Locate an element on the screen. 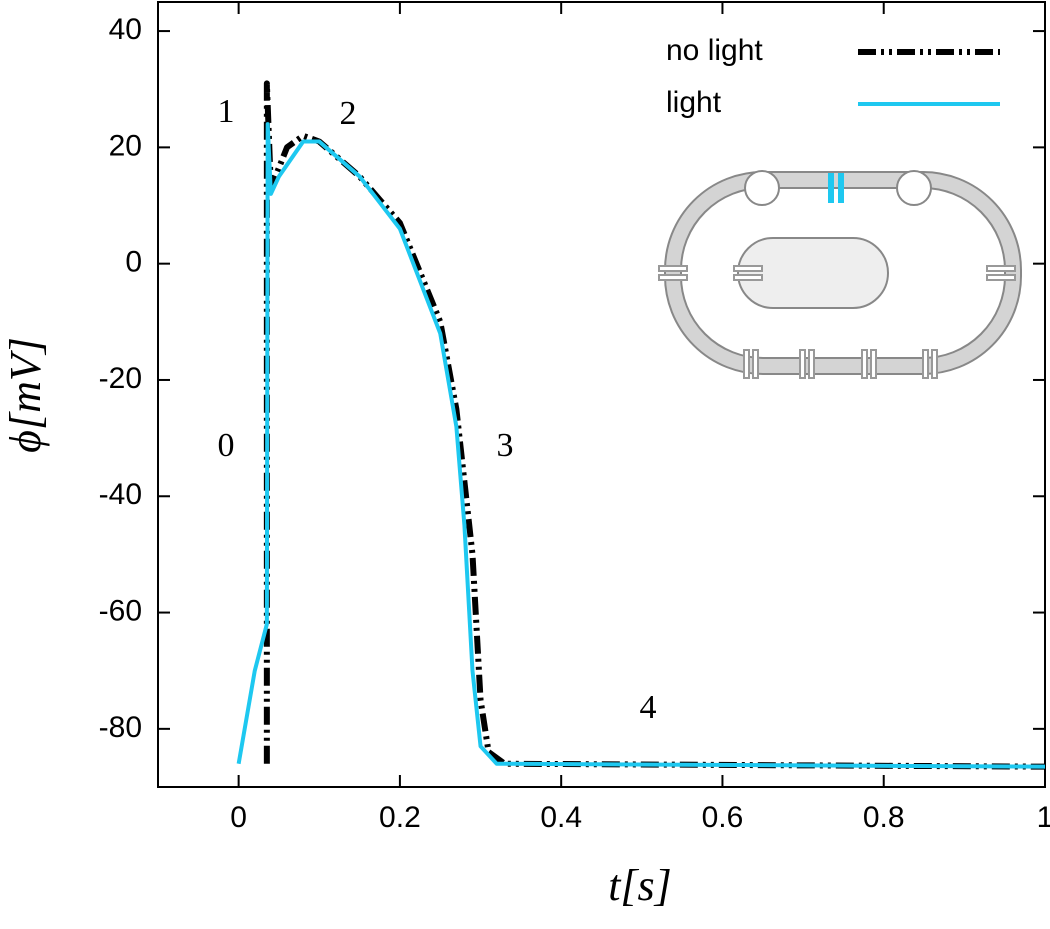 The image size is (1050, 929). phase-label: 2 is located at coordinates (348, 113).